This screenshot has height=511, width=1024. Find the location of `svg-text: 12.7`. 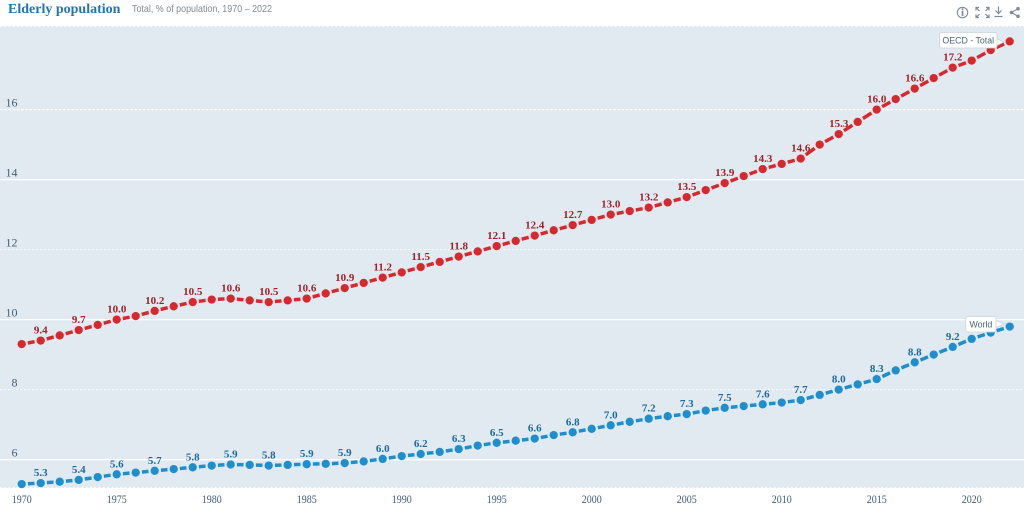

svg-text: 12.7 is located at coordinates (573, 215).